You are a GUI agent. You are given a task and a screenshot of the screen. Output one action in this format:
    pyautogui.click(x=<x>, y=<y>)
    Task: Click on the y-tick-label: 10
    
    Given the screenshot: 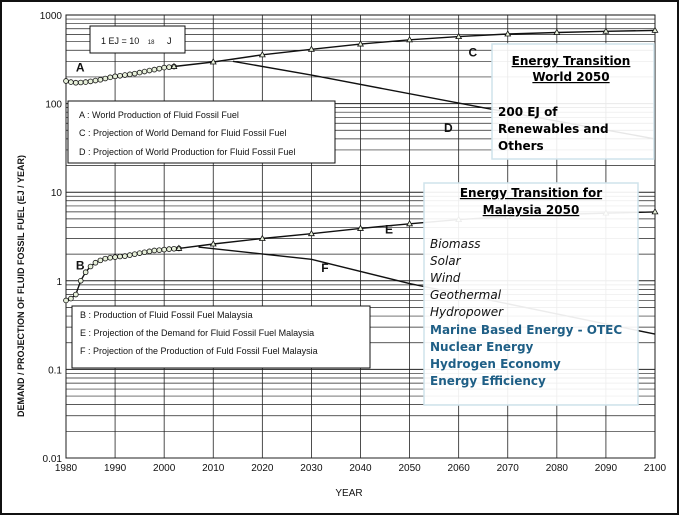 What is the action you would take?
    pyautogui.click(x=57, y=193)
    